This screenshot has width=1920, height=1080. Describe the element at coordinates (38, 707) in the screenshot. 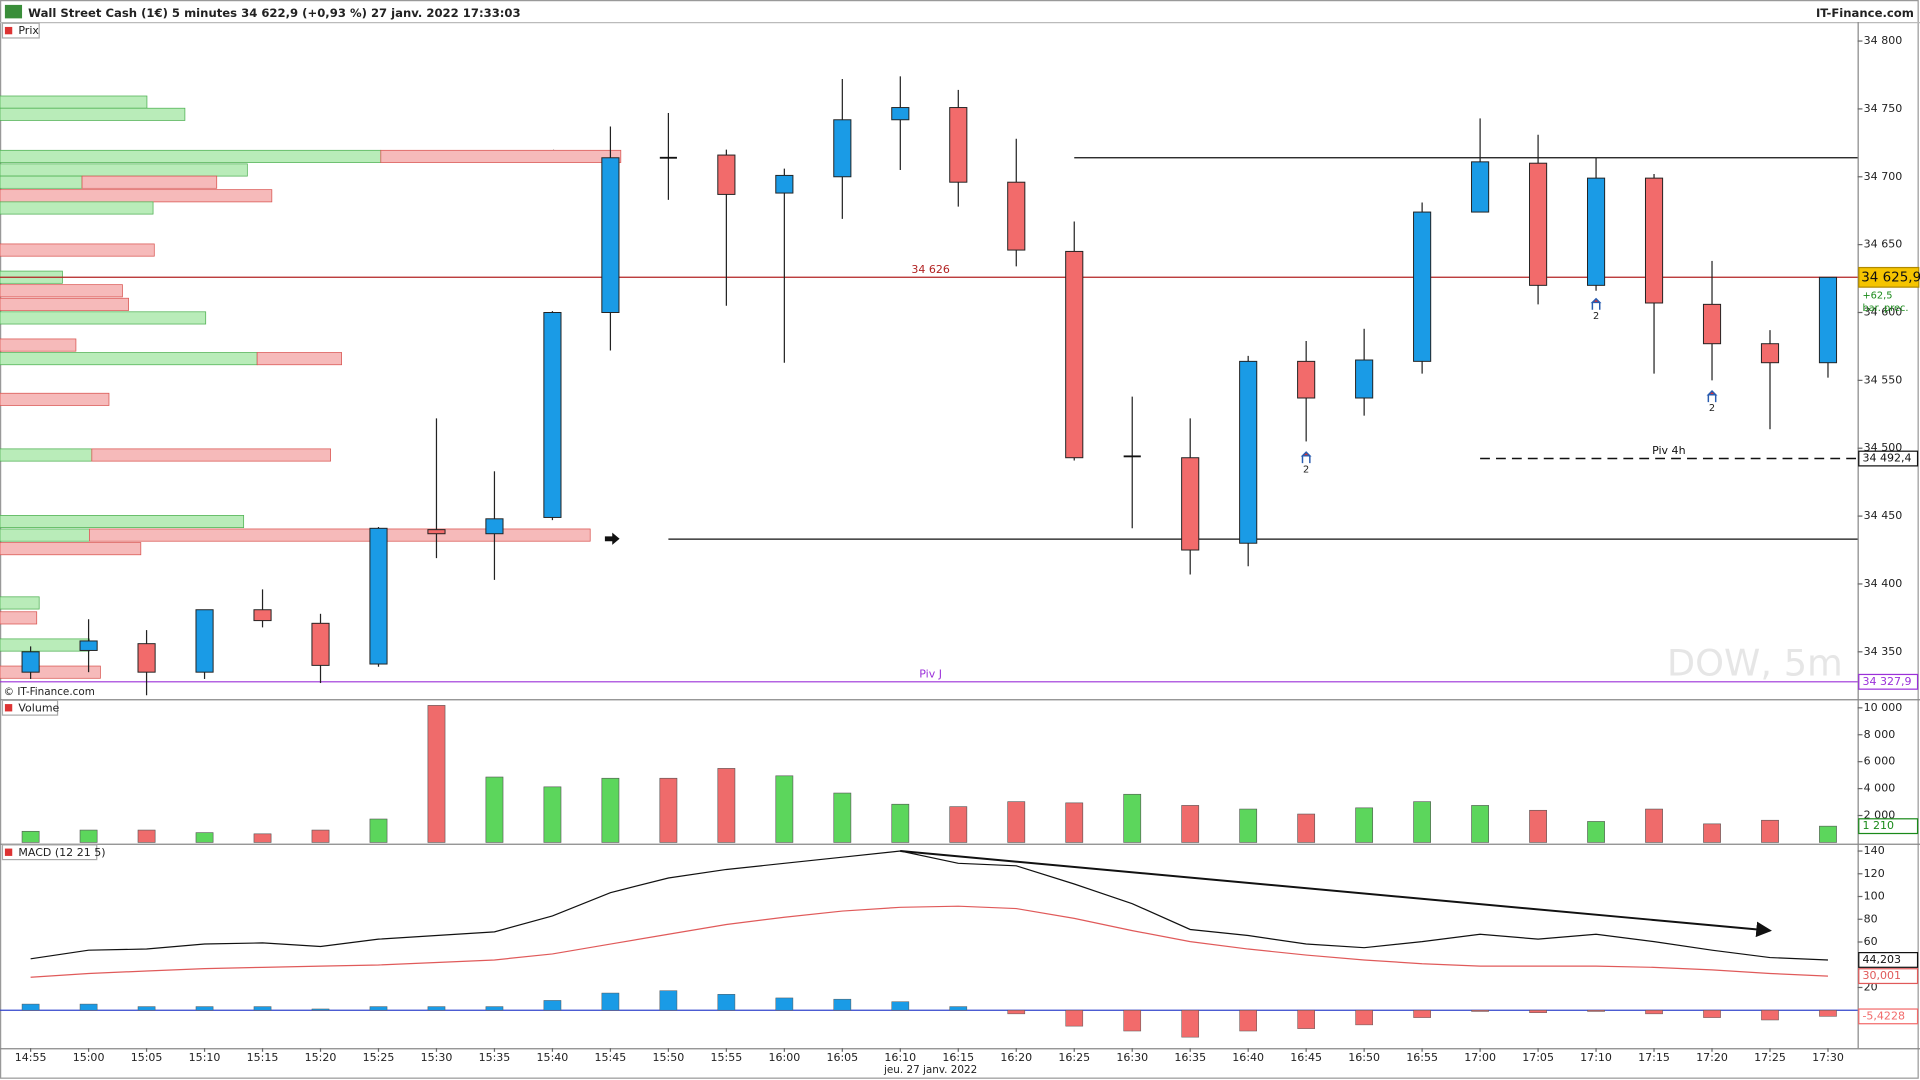

I see `panel-label: Volume` at that location.